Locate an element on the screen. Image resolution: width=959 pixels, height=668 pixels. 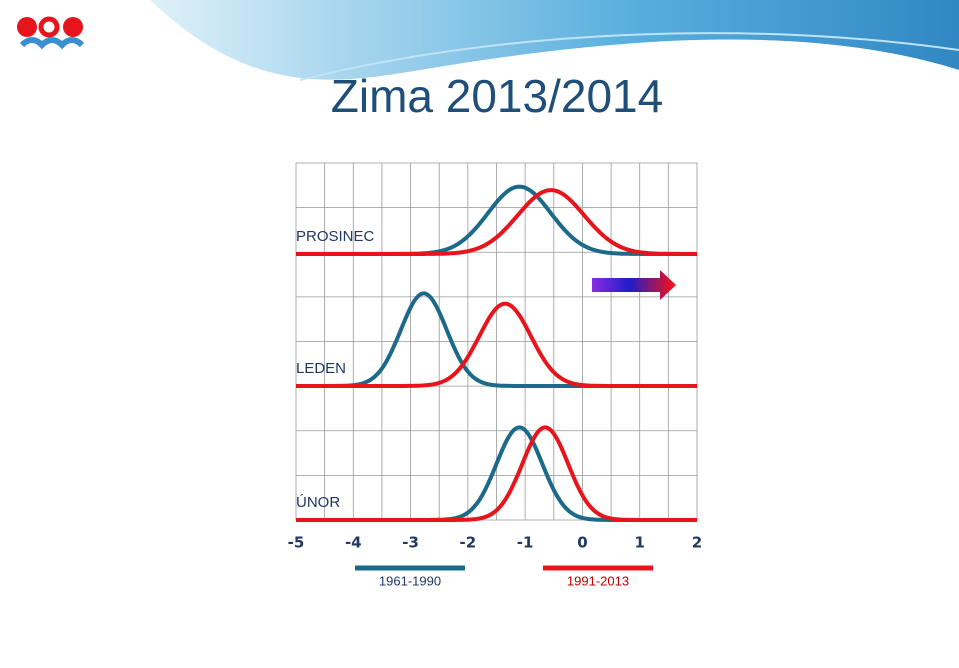
x-tick-label: -2 is located at coordinates (468, 543).